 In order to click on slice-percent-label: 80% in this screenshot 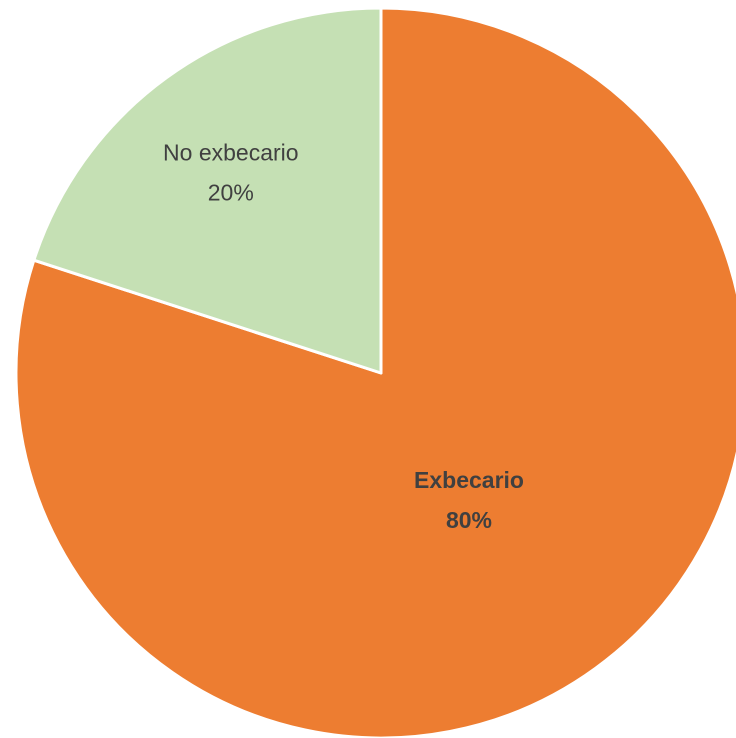, I will do `click(469, 520)`.